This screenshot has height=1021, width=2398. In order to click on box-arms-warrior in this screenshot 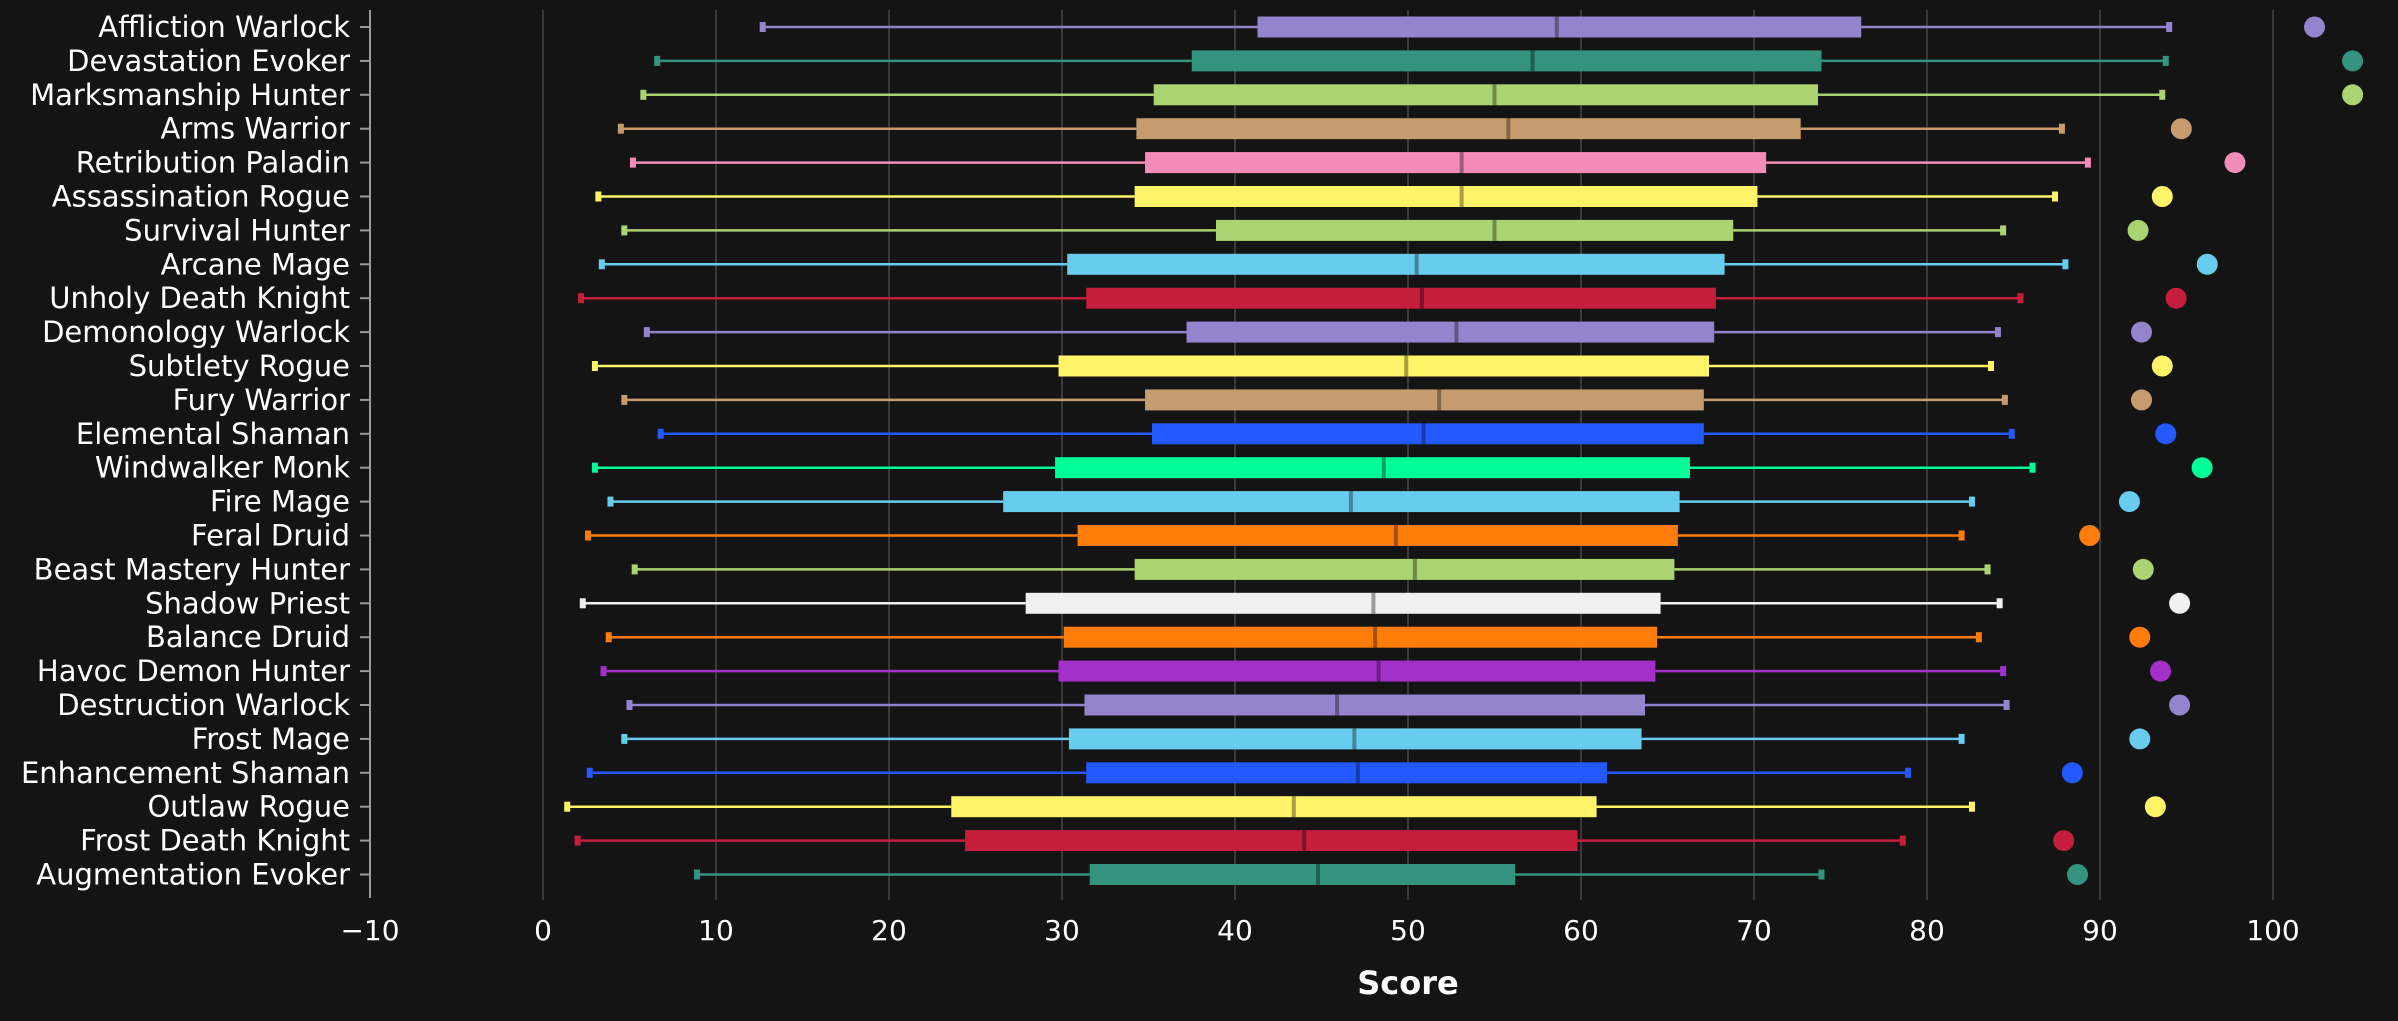, I will do `click(1404, 129)`.